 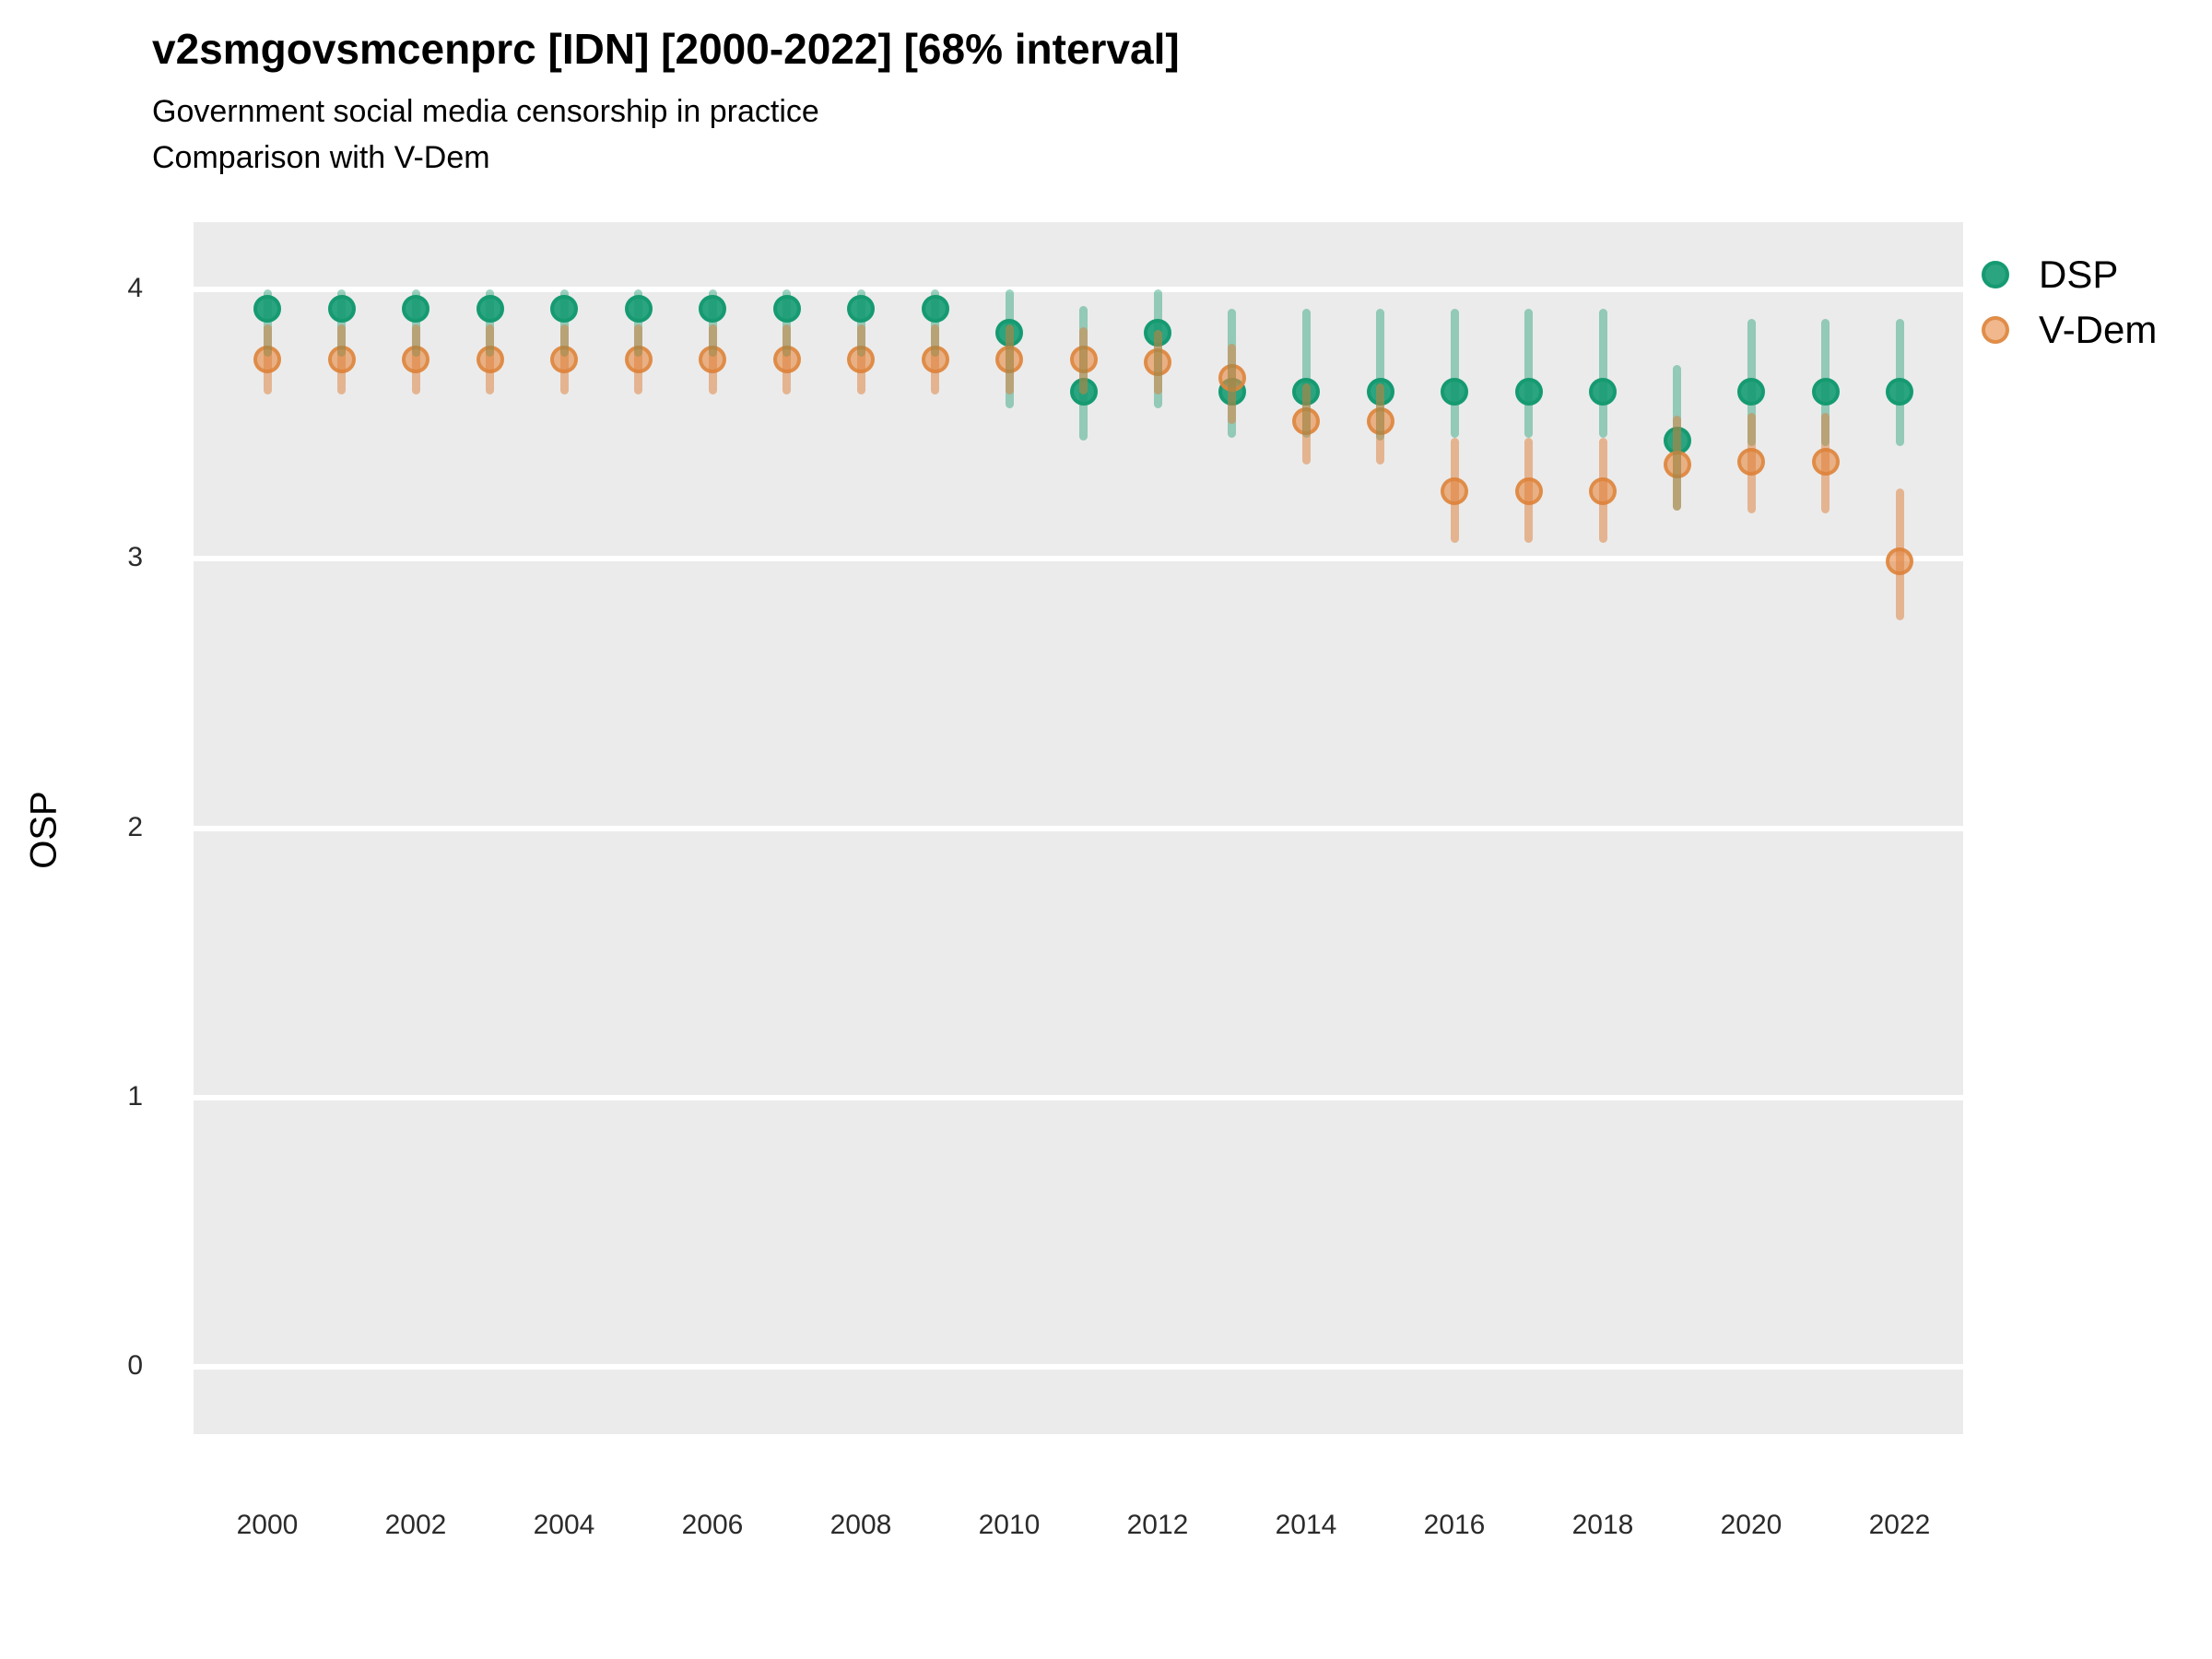 What do you see at coordinates (1751, 463) in the screenshot?
I see `vdem-interval-2020` at bounding box center [1751, 463].